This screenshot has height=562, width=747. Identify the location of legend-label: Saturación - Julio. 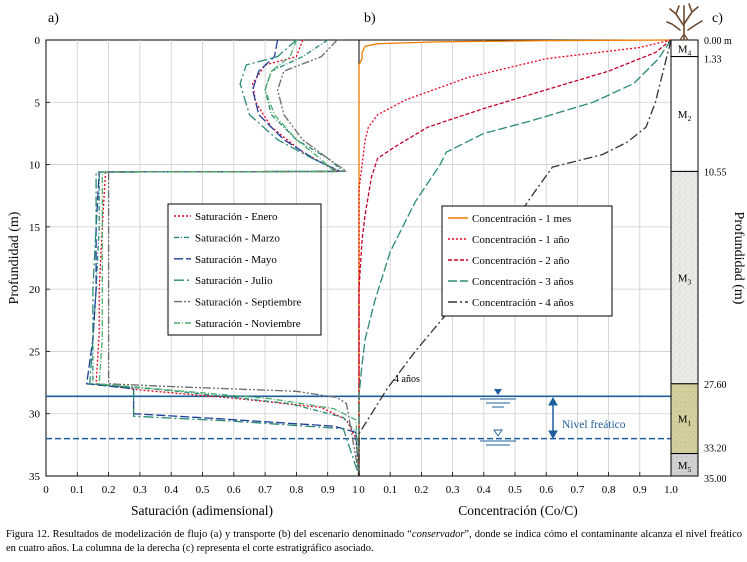
(234, 281).